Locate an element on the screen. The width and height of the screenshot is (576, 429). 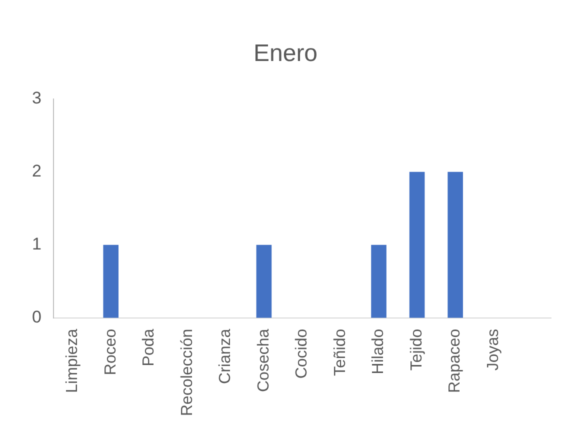
x-tick-label: Rapaceo is located at coordinates (455, 360).